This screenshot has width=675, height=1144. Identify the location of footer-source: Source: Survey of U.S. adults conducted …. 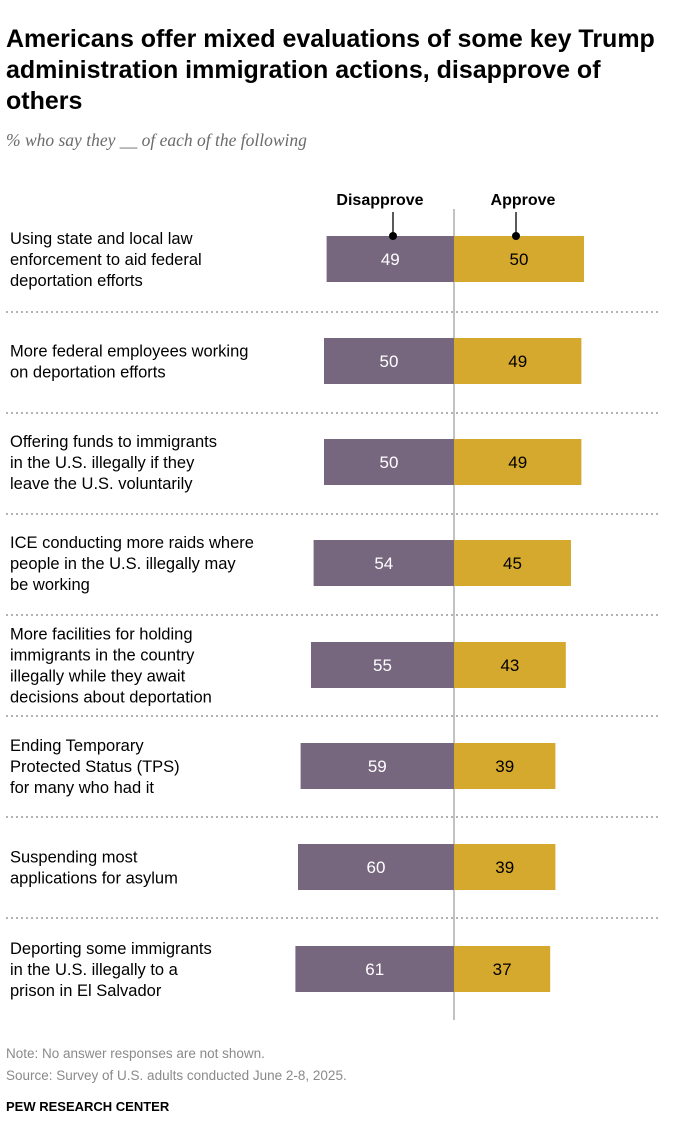
(176, 1075).